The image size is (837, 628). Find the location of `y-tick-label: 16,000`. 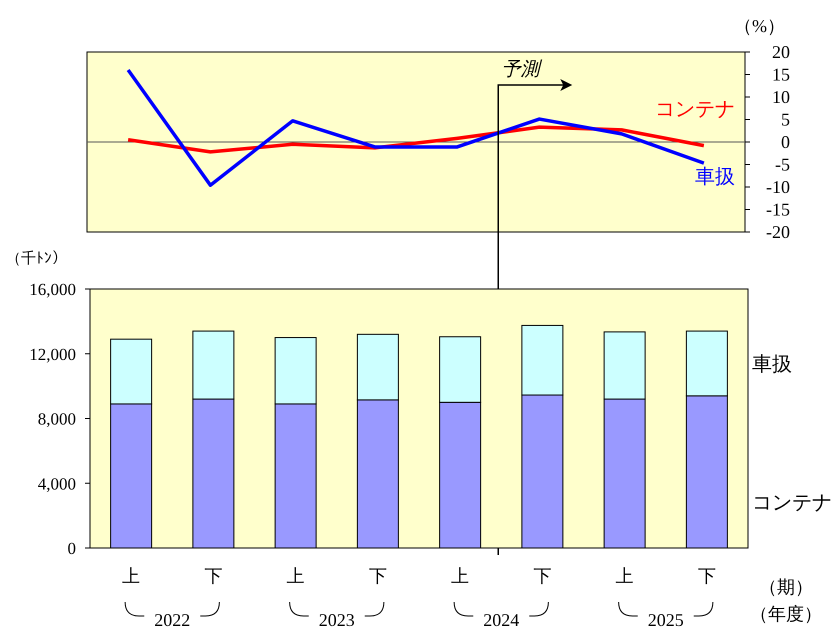

y-tick-label: 16,000 is located at coordinates (52, 289).